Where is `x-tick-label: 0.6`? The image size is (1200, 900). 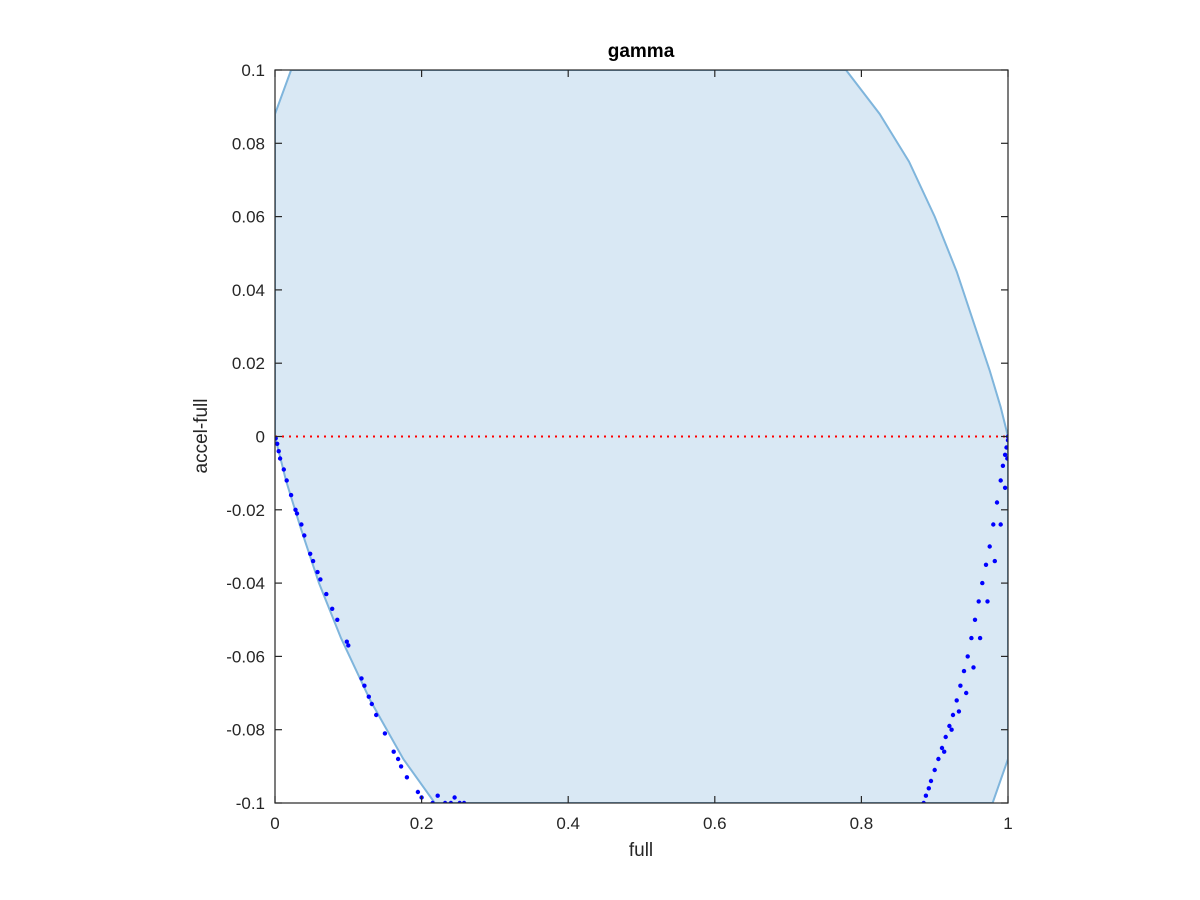
x-tick-label: 0.6 is located at coordinates (715, 823).